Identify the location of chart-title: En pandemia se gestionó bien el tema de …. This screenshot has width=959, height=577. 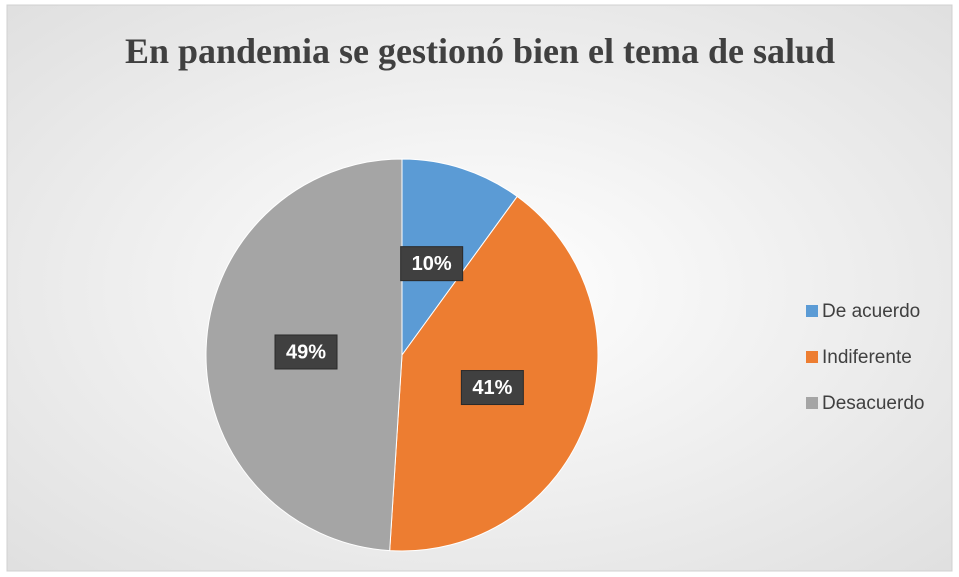
(480, 51).